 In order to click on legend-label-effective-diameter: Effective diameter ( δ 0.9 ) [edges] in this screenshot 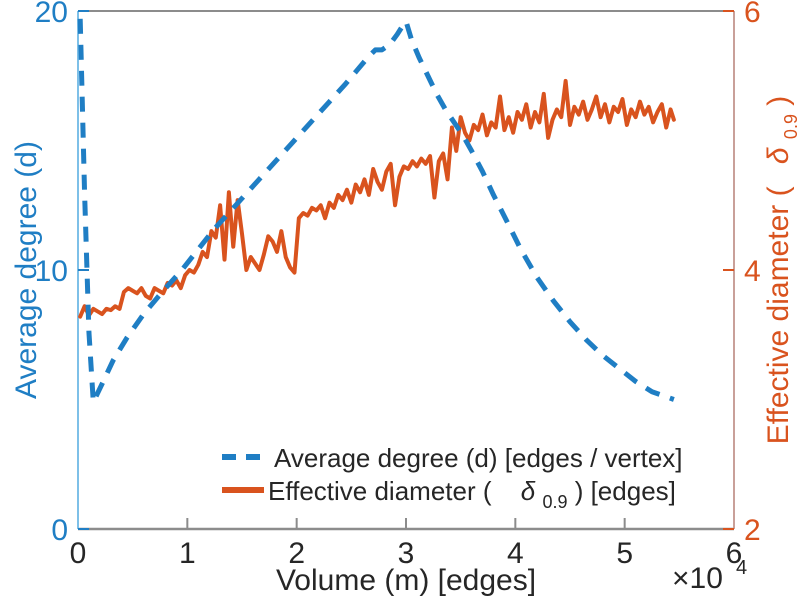, I will do `click(472, 495)`.